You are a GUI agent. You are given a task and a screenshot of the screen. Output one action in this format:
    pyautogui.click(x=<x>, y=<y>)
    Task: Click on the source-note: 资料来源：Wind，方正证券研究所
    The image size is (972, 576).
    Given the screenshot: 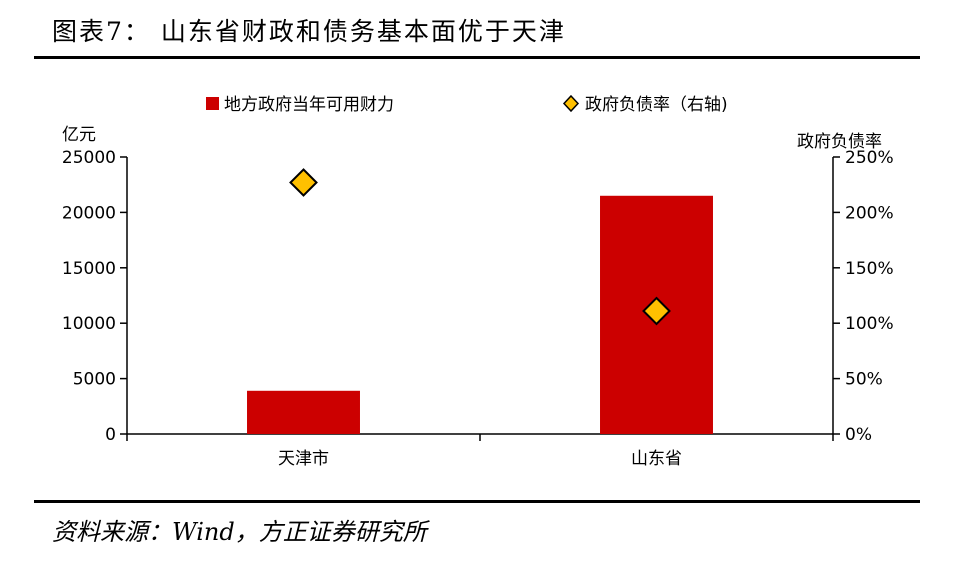 What is the action you would take?
    pyautogui.click(x=239, y=532)
    